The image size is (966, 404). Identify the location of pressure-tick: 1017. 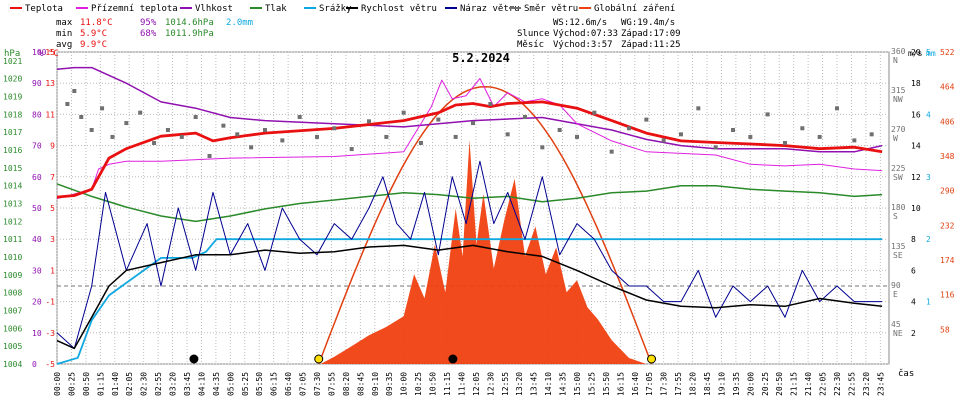
(12, 132).